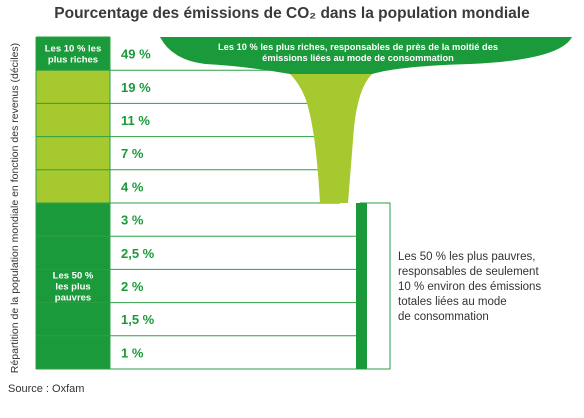 Image resolution: width=584 pixels, height=418 pixels. Describe the element at coordinates (73, 60) in the screenshot. I see `richest-group-label: plus riches` at that location.